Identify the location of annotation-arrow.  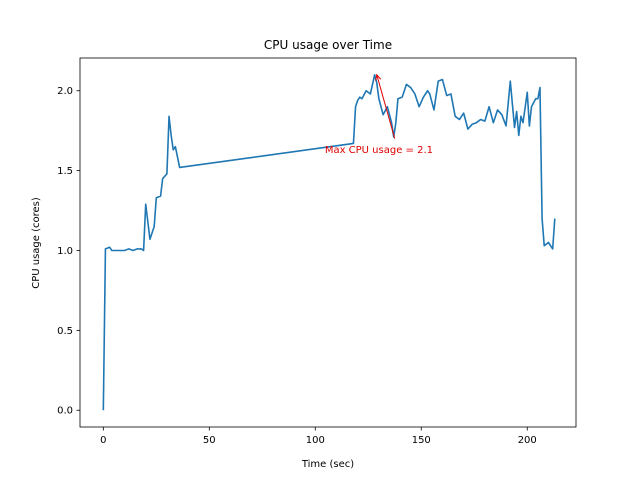
(386, 106).